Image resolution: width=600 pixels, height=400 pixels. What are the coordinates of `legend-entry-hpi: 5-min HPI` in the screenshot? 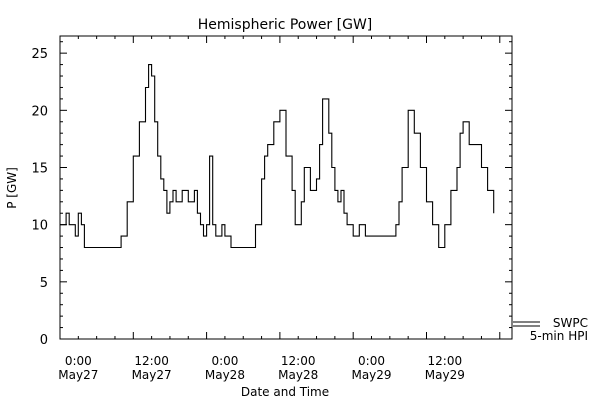 It's located at (559, 336).